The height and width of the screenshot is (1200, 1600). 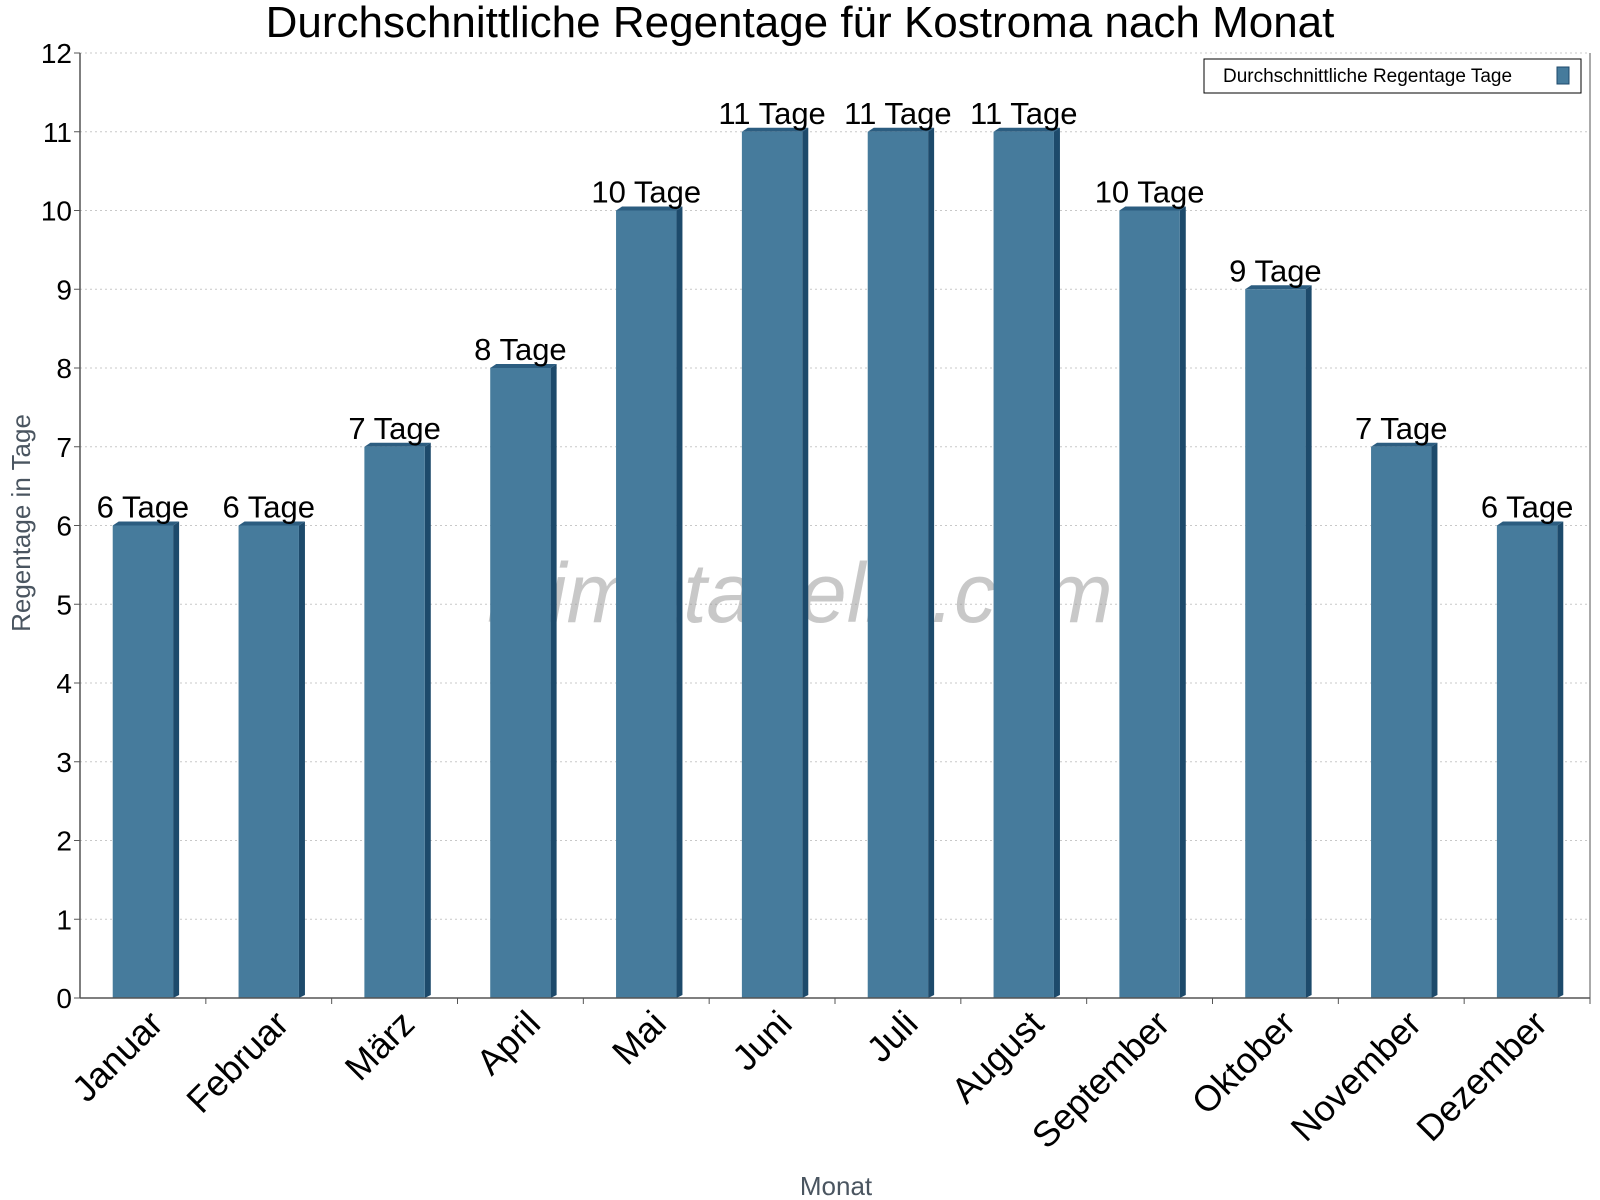 I want to click on x-tick-label: März, so click(x=380, y=1046).